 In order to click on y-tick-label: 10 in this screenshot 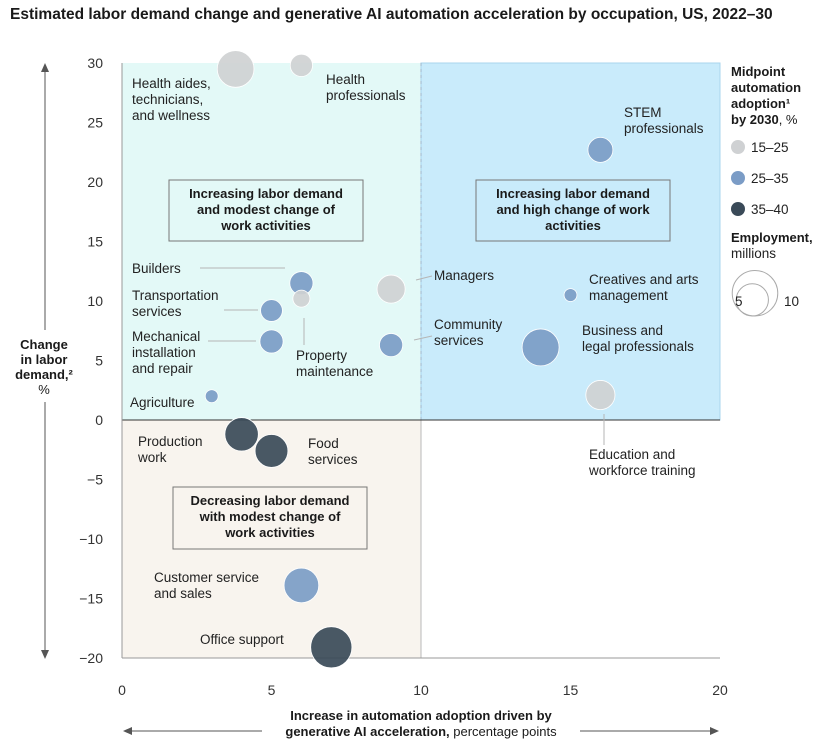, I will do `click(95, 301)`.